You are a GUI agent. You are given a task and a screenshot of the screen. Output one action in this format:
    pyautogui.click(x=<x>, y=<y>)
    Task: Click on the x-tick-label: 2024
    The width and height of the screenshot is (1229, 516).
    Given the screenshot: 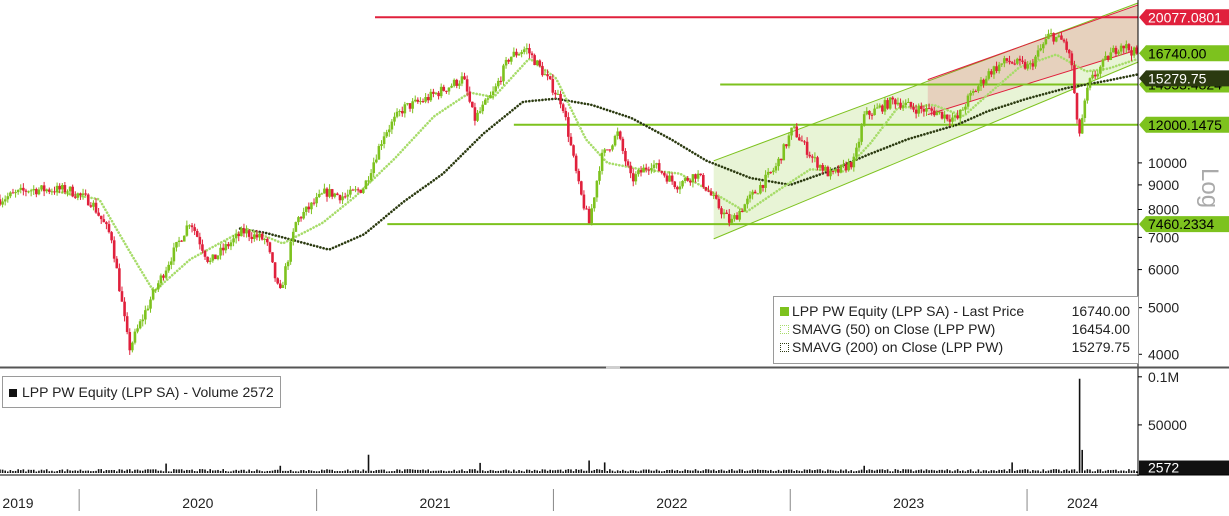 What is the action you would take?
    pyautogui.click(x=1082, y=503)
    